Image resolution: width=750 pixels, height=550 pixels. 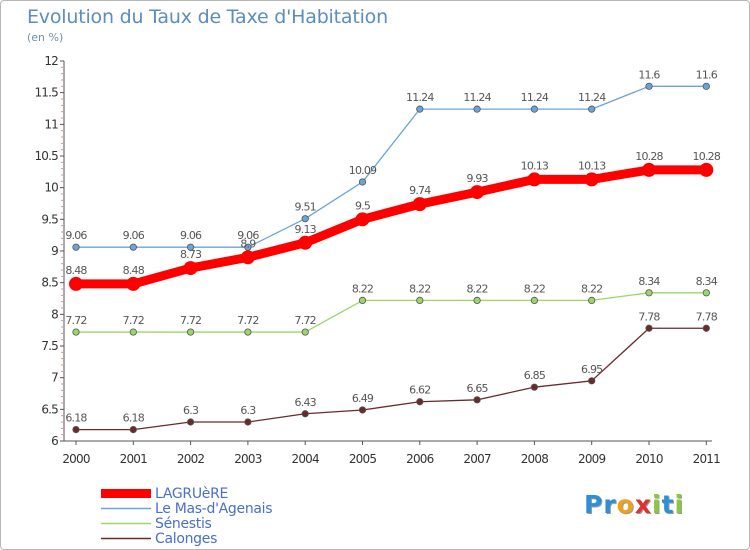 What do you see at coordinates (306, 402) in the screenshot?
I see `data-label: 6.43` at bounding box center [306, 402].